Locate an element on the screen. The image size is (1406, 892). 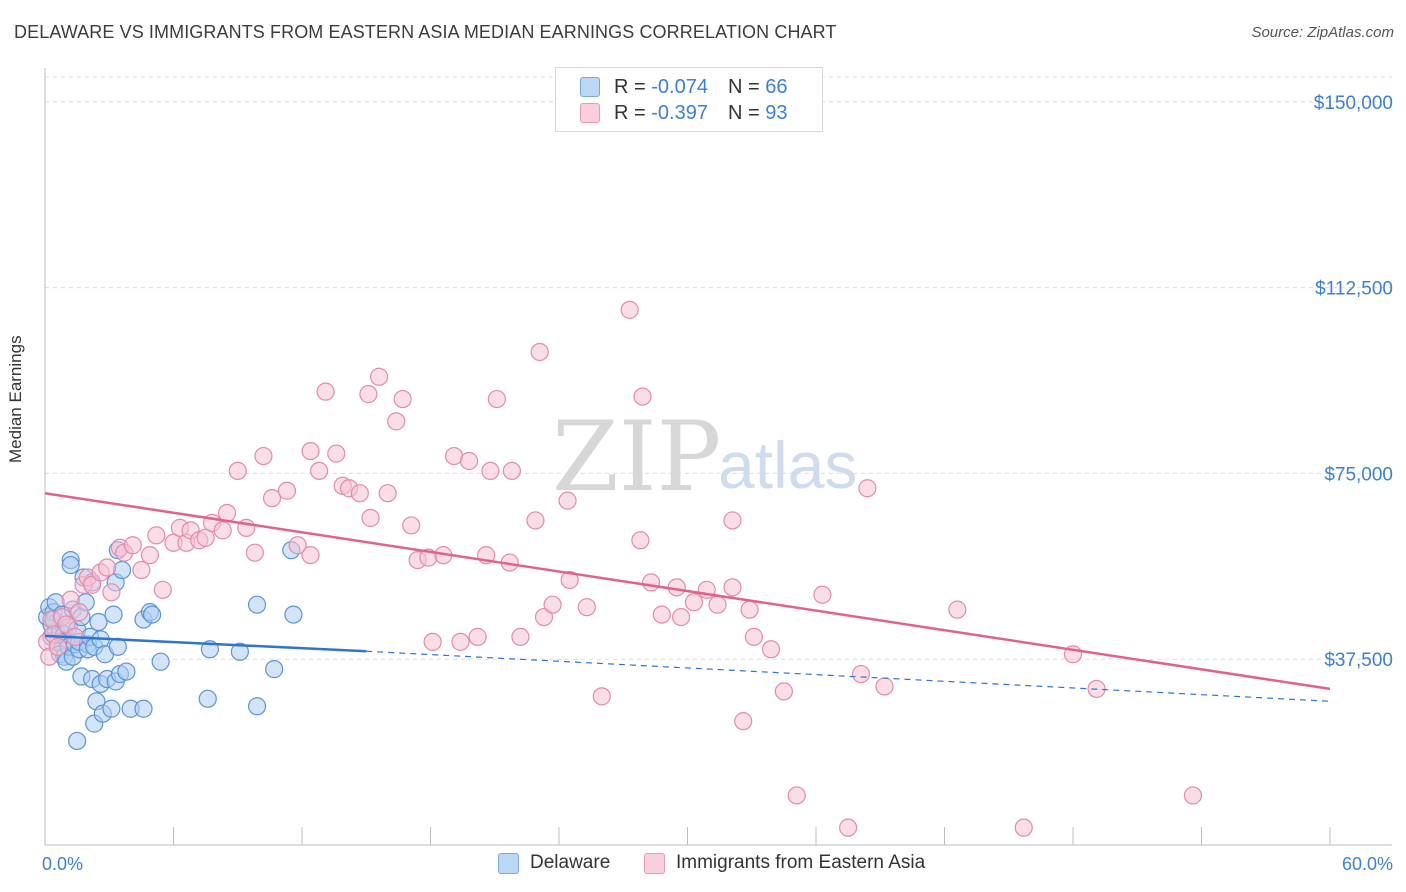
legend-n-value-immigrants: 93 is located at coordinates (776, 112).